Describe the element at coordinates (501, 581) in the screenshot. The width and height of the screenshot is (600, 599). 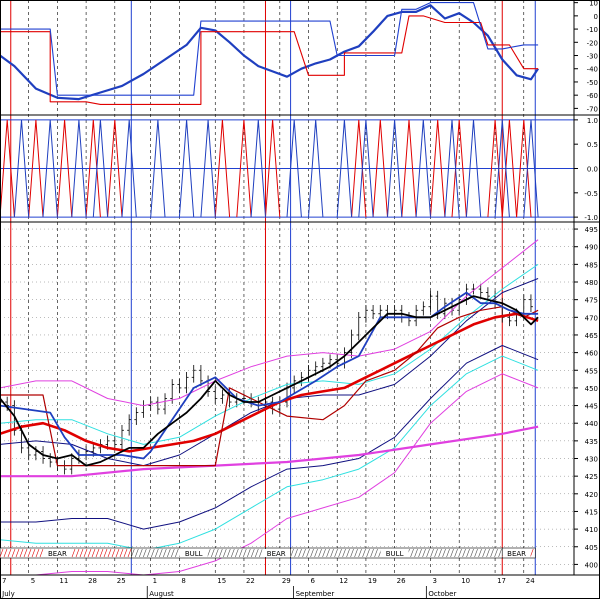
I see `x-day-label: 17` at that location.